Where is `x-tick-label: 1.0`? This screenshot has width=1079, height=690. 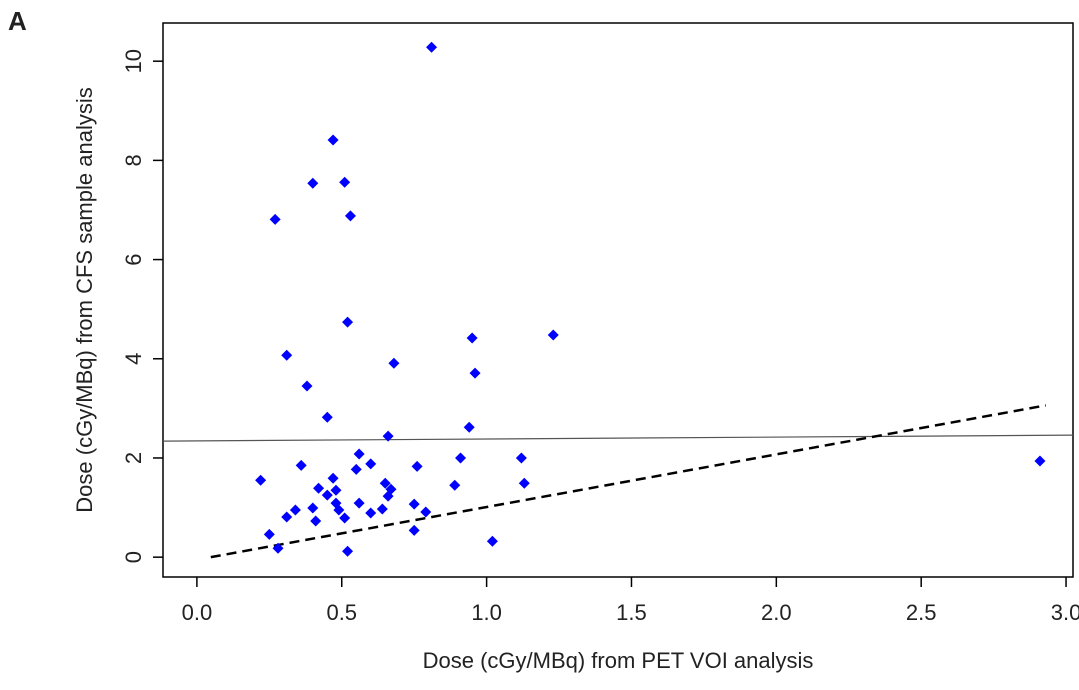 x-tick-label: 1.0 is located at coordinates (486, 612).